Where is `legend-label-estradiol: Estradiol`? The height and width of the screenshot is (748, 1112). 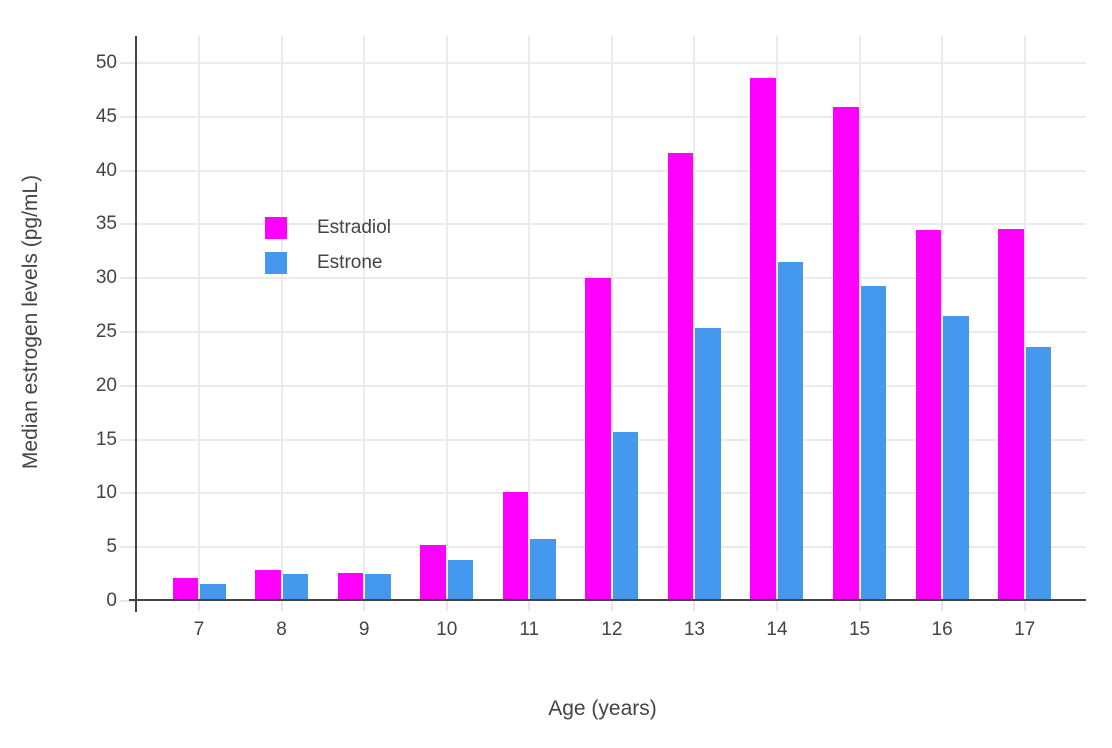
legend-label-estradiol: Estradiol is located at coordinates (354, 227).